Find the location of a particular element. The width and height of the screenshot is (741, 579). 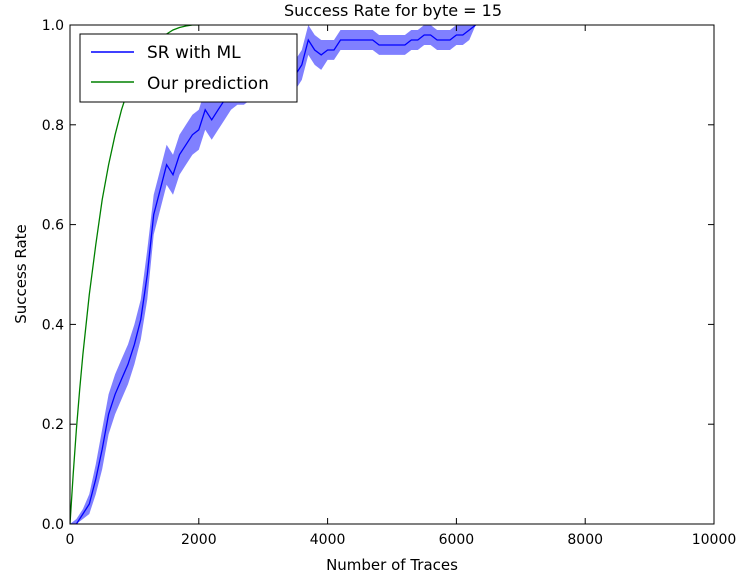

x-tick-label: 8000 is located at coordinates (585, 540).